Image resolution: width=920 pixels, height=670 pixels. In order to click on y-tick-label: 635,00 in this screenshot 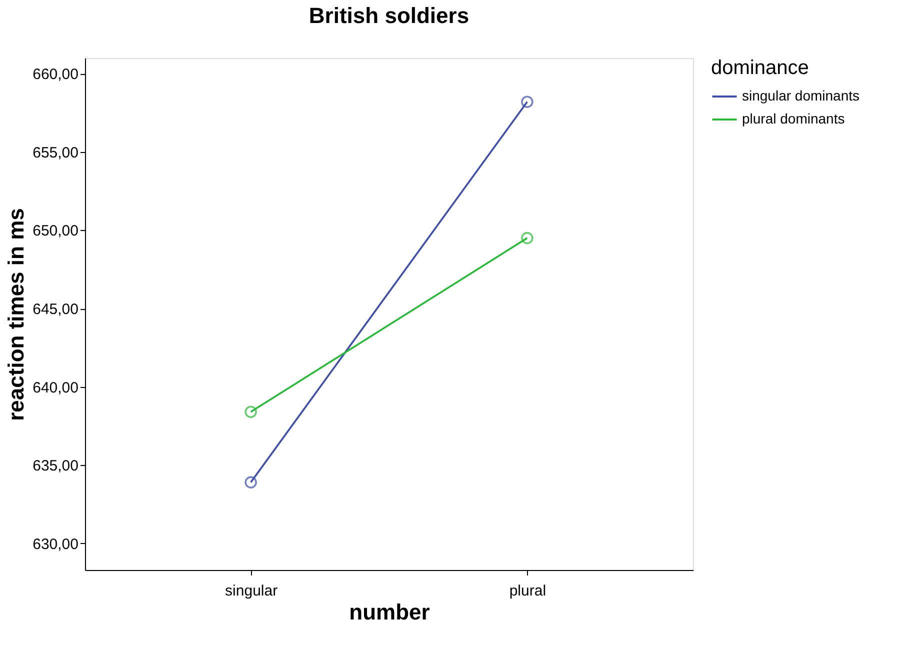, I will do `click(55, 466)`.